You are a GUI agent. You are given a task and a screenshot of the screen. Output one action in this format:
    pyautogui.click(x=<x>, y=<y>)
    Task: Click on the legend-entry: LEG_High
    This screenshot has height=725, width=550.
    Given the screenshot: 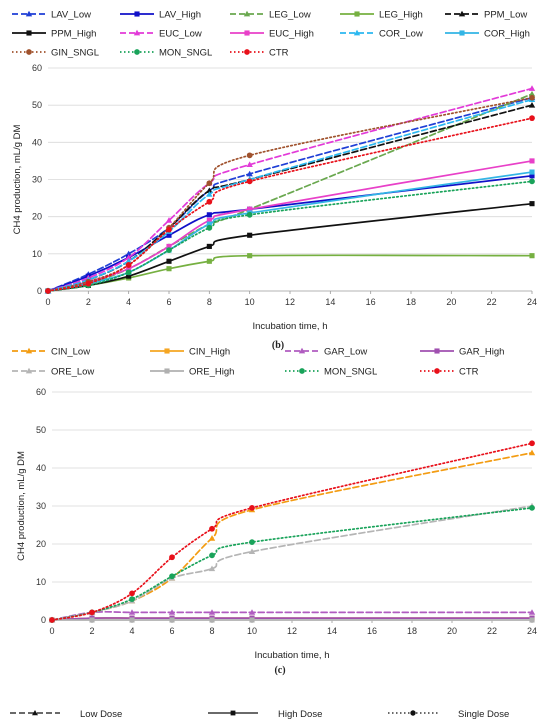 What is the action you would take?
    pyautogui.click(x=381, y=15)
    